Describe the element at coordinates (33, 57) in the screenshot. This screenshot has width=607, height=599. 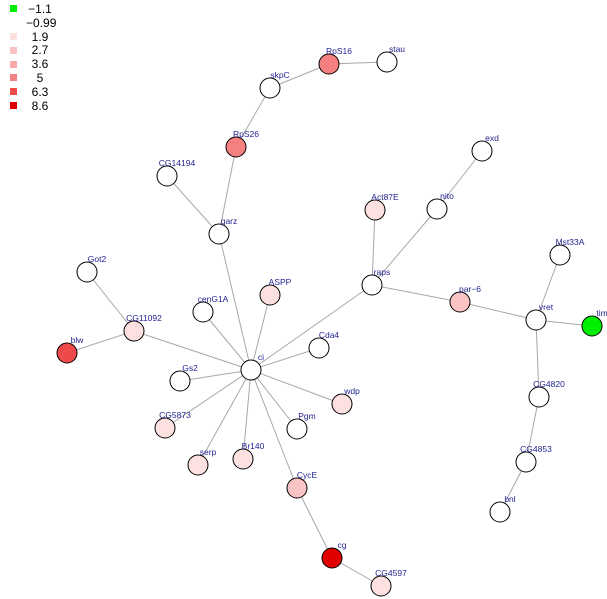
I see `legend: −1.1 −0.99 1.9 2.7 3.6 5 6.3 8.6` at that location.